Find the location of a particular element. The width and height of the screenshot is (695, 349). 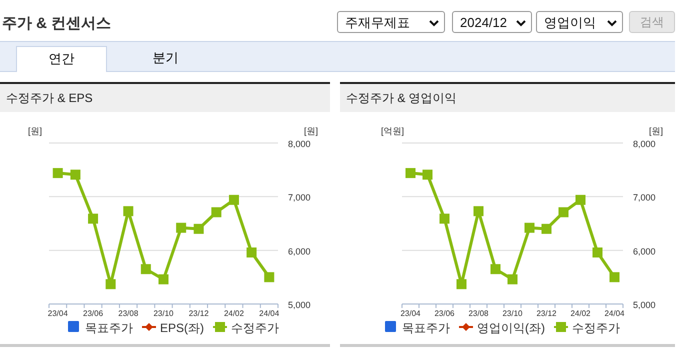

text: 주가 & 컨센서스 is located at coordinates (57, 23).